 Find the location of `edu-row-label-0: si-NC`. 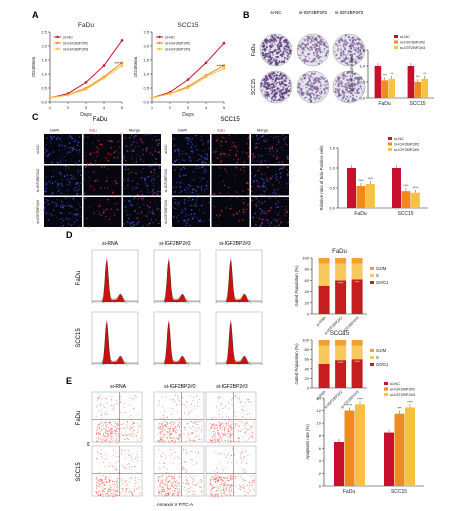

edu-row-label-0: si-NC is located at coordinates (38, 149).